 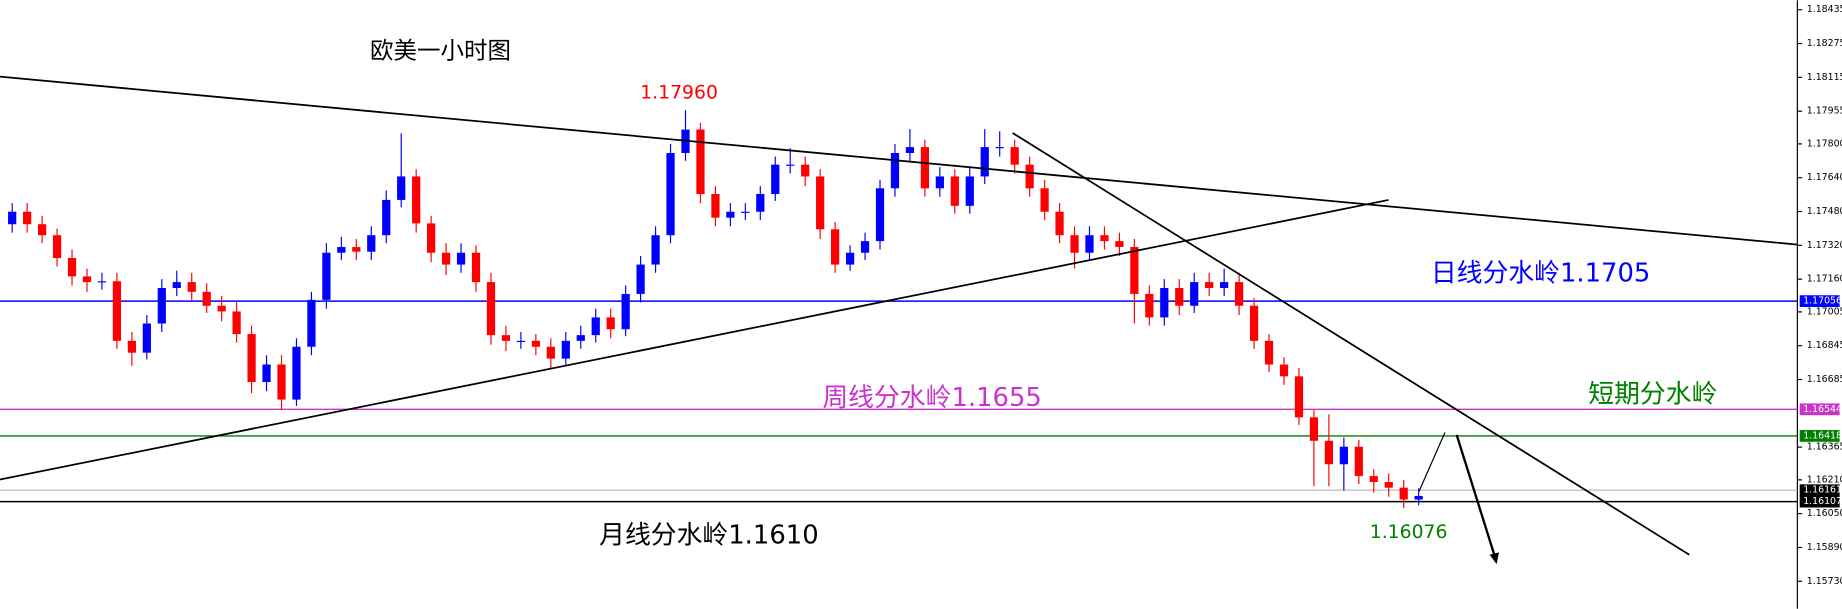 I want to click on y-tick-label: 1.15730, so click(x=1824, y=581).